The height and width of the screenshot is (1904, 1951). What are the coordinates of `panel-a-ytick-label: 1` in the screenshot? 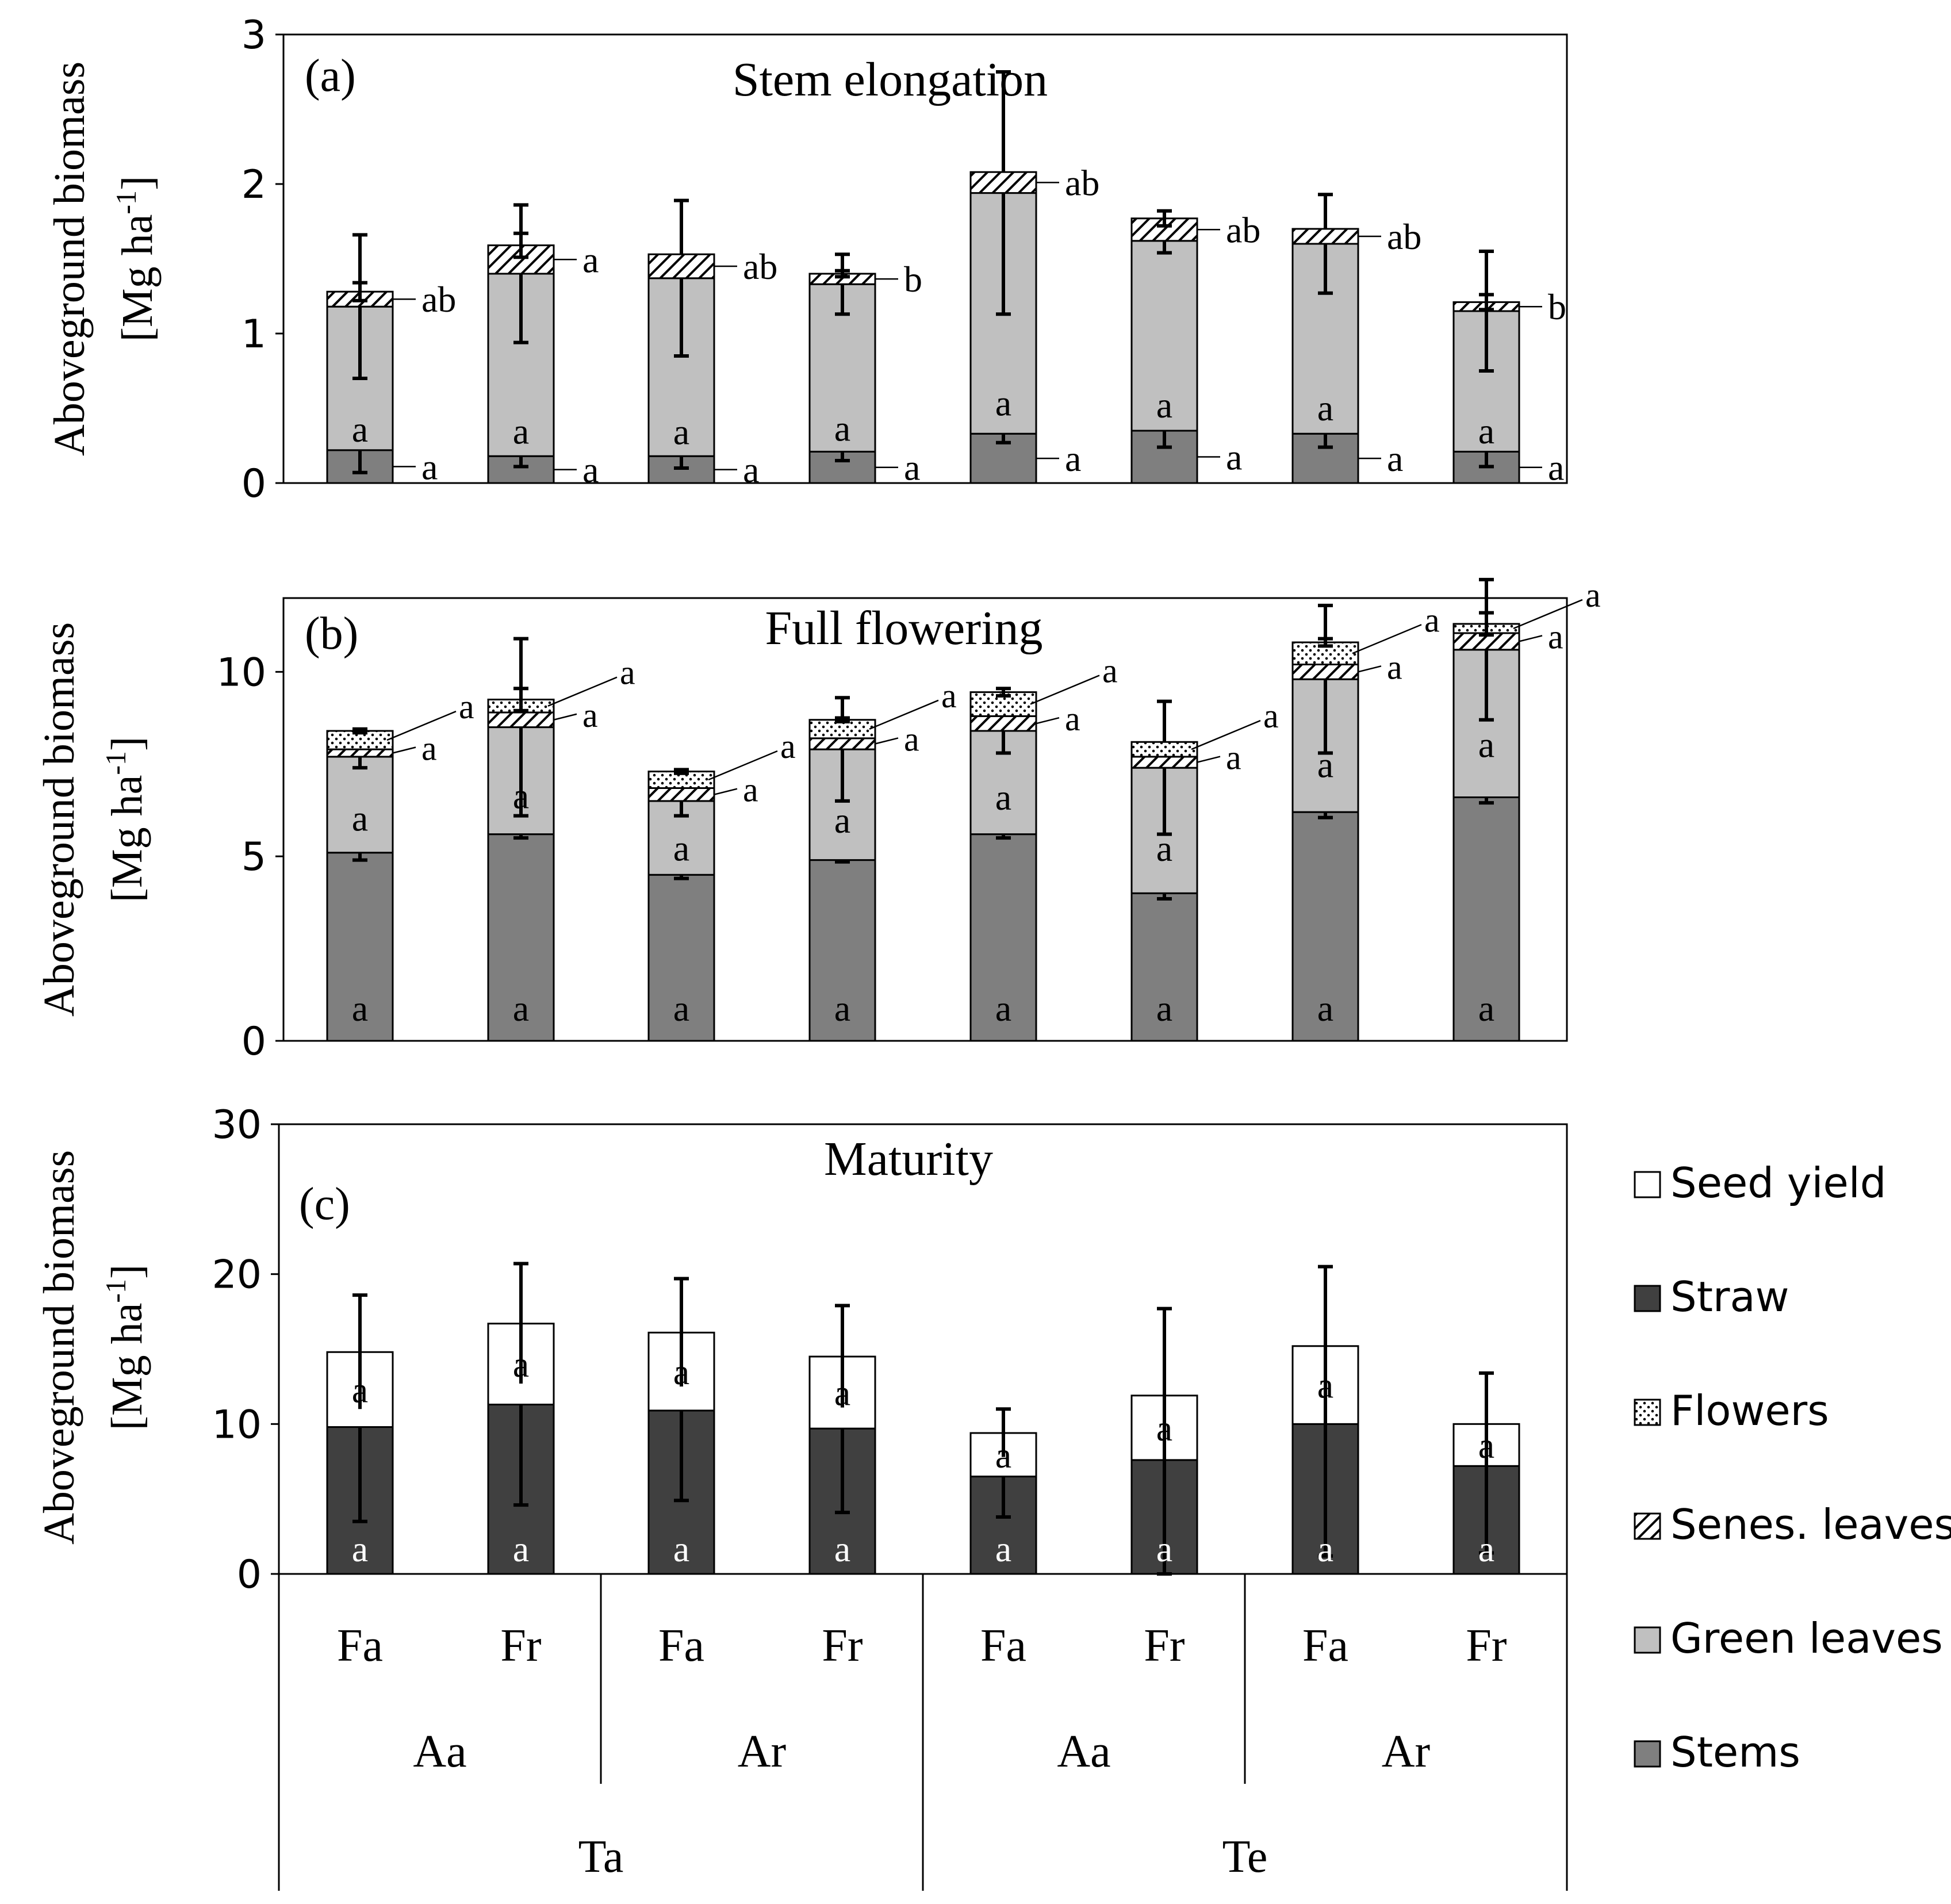 It's located at (254, 334).